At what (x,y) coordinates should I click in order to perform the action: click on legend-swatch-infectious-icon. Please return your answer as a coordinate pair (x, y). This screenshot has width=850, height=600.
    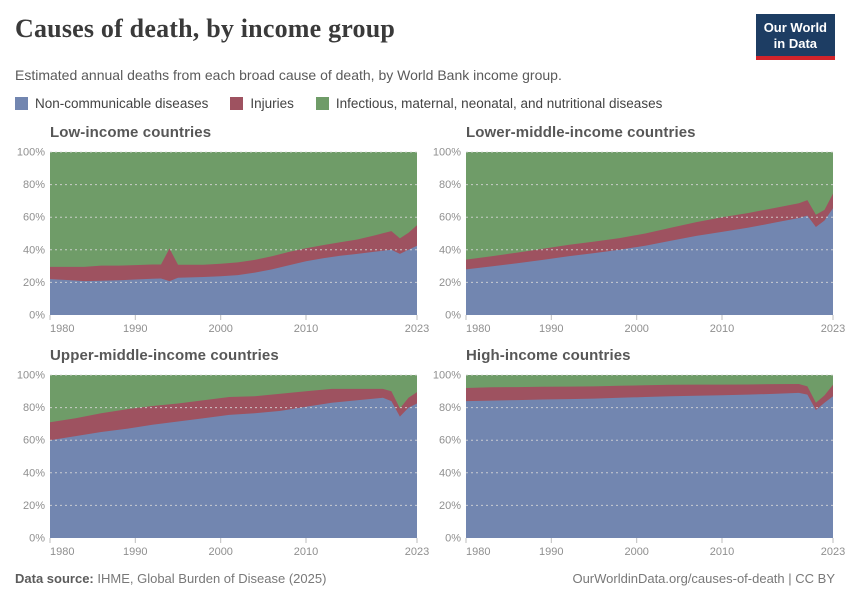
    Looking at the image, I should click on (322, 104).